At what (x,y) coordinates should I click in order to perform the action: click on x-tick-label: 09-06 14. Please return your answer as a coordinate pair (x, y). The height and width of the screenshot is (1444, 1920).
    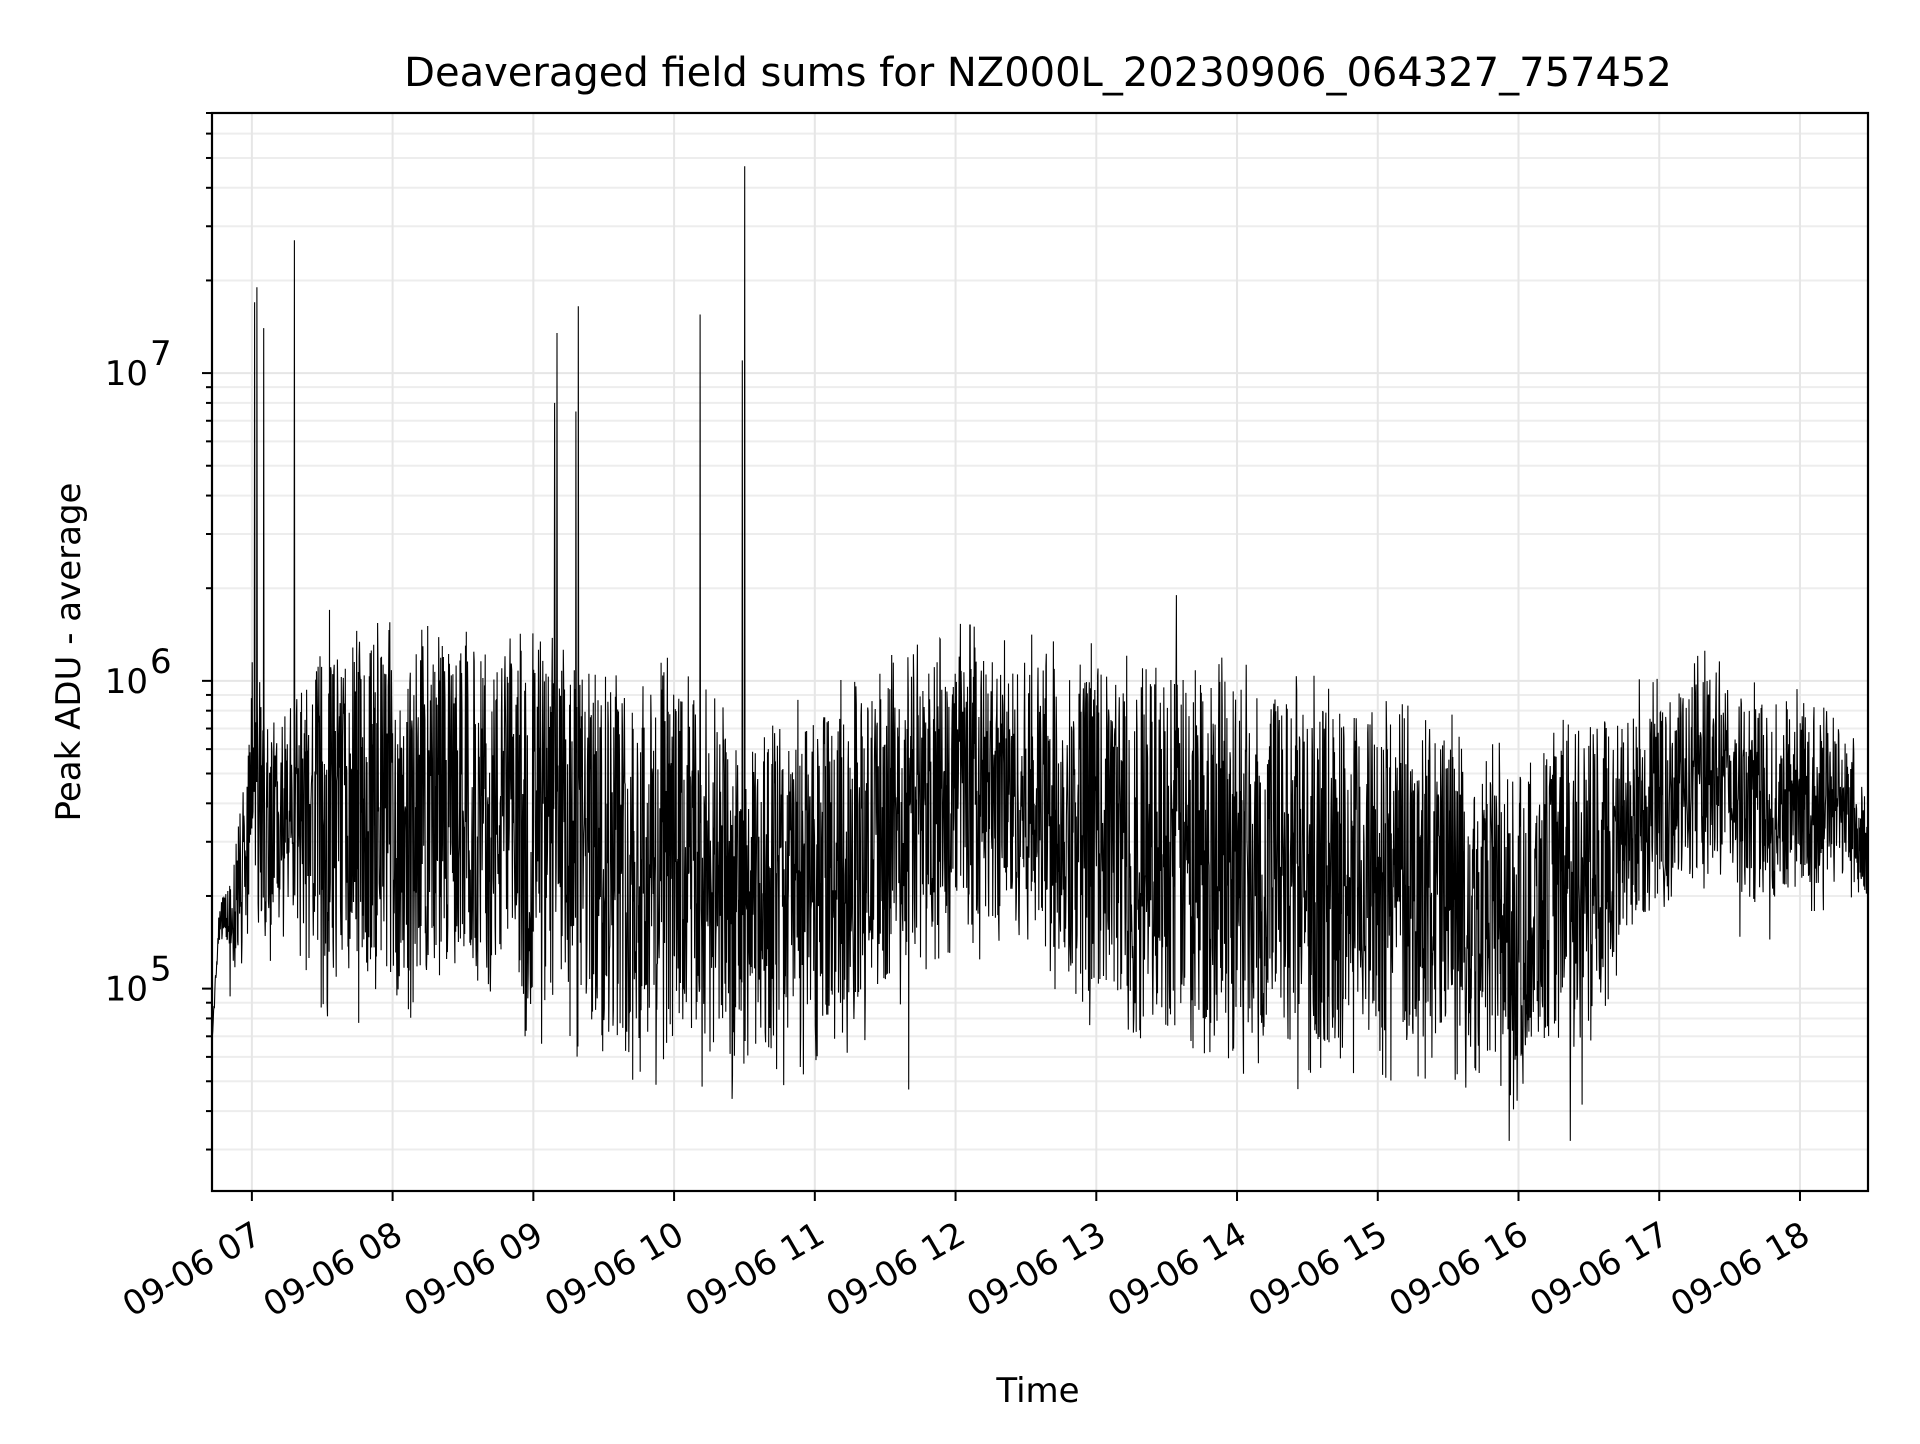
    Looking at the image, I should click on (1177, 1269).